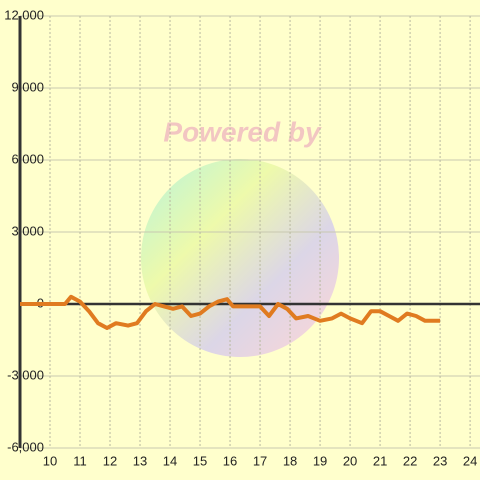 This screenshot has height=480, width=480. What do you see at coordinates (350, 460) in the screenshot?
I see `x-tick-label: 20` at bounding box center [350, 460].